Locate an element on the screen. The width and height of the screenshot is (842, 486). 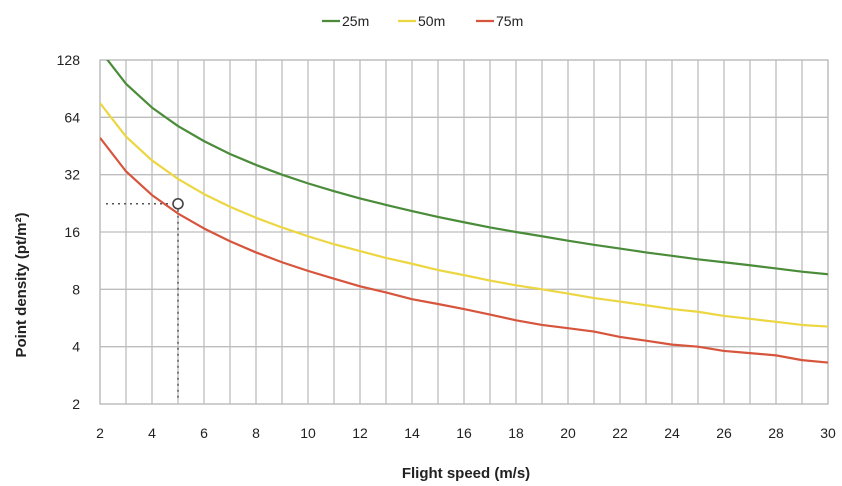
x-tick-label: 22 is located at coordinates (620, 433).